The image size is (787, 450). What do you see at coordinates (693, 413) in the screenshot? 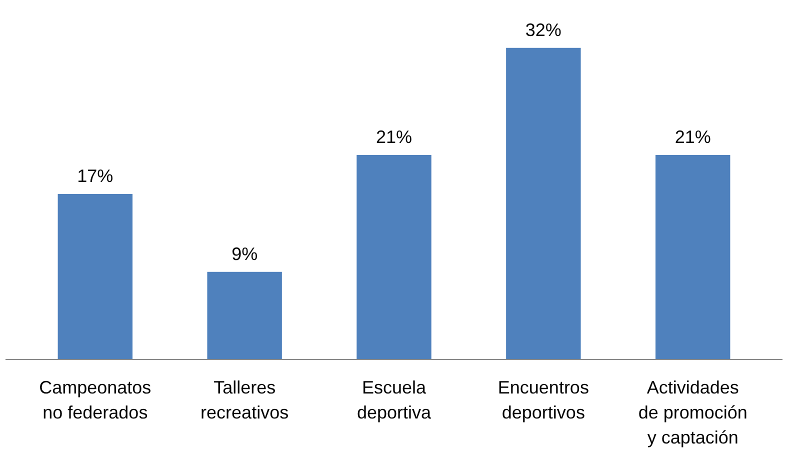
I see `x-tick-label: Actividades de promoción y captación` at bounding box center [693, 413].